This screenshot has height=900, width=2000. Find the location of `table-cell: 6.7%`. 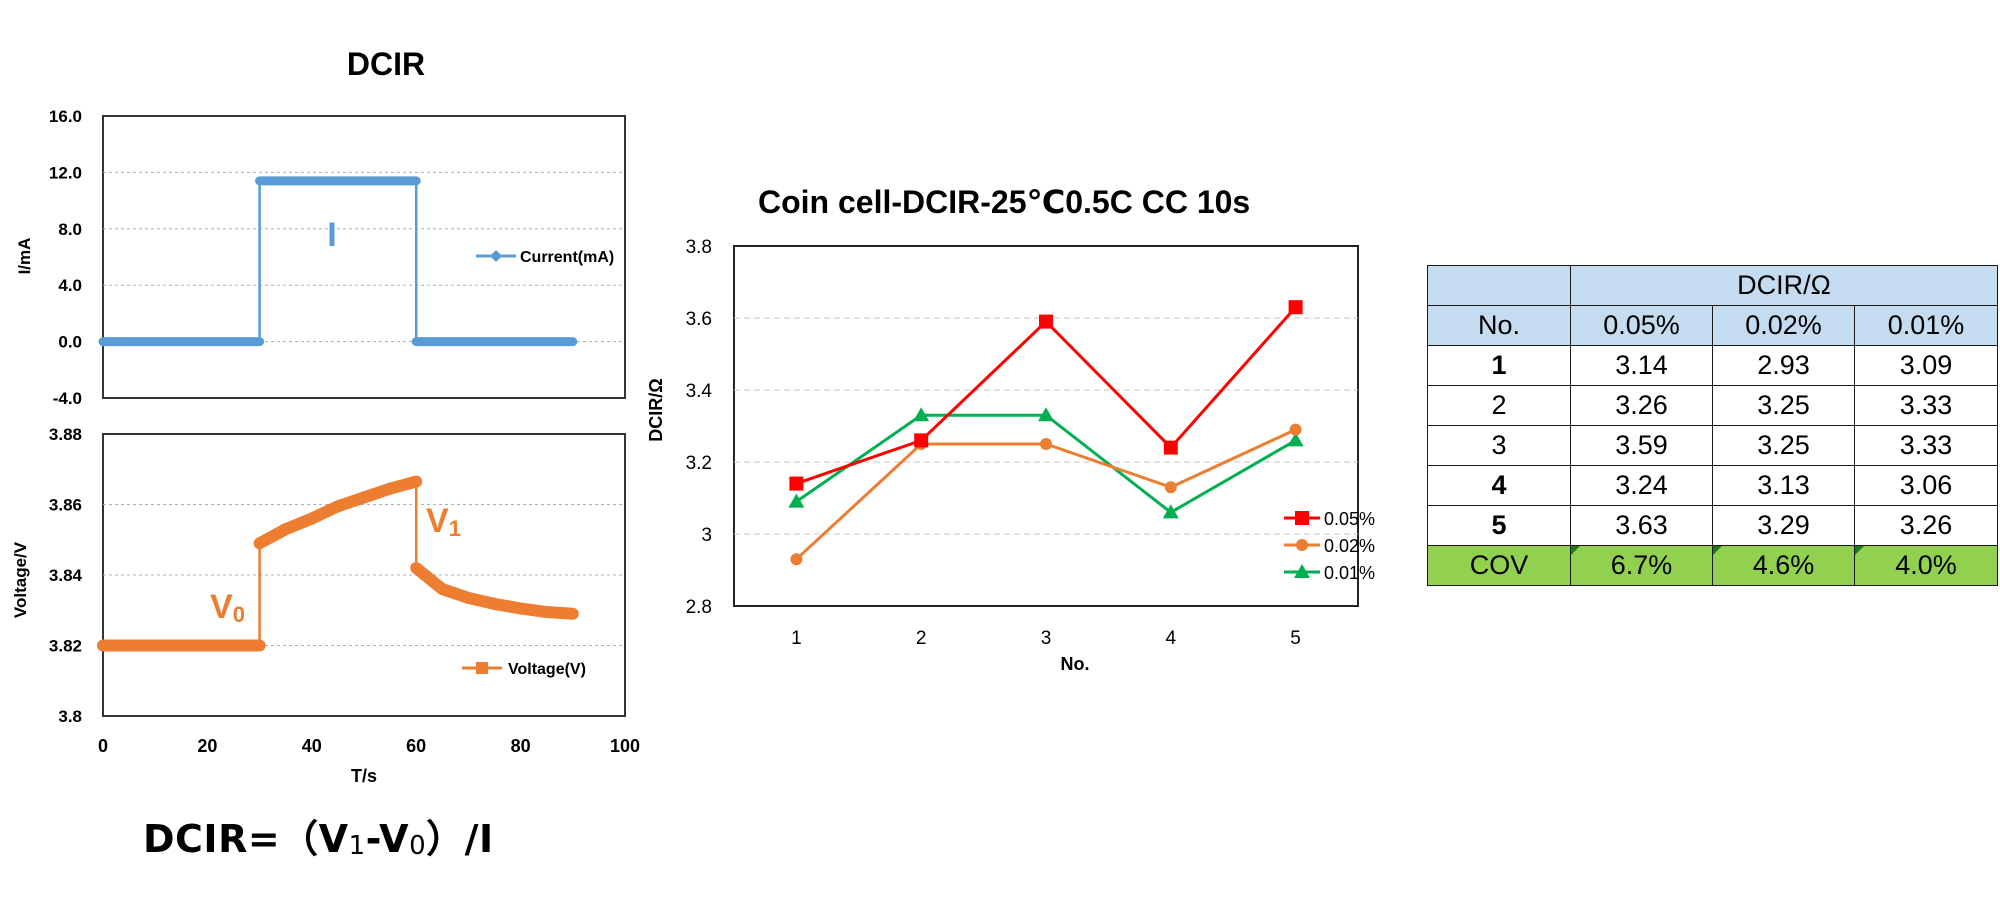

table-cell: 6.7% is located at coordinates (1641, 565).